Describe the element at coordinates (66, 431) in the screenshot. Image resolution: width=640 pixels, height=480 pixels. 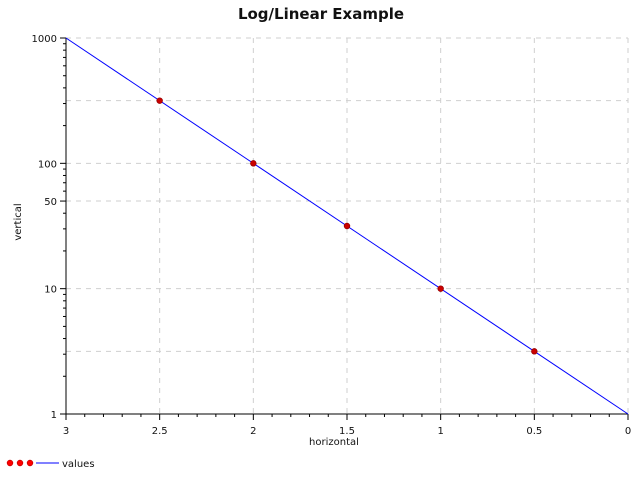
I see `x-tick-label: 3` at that location.